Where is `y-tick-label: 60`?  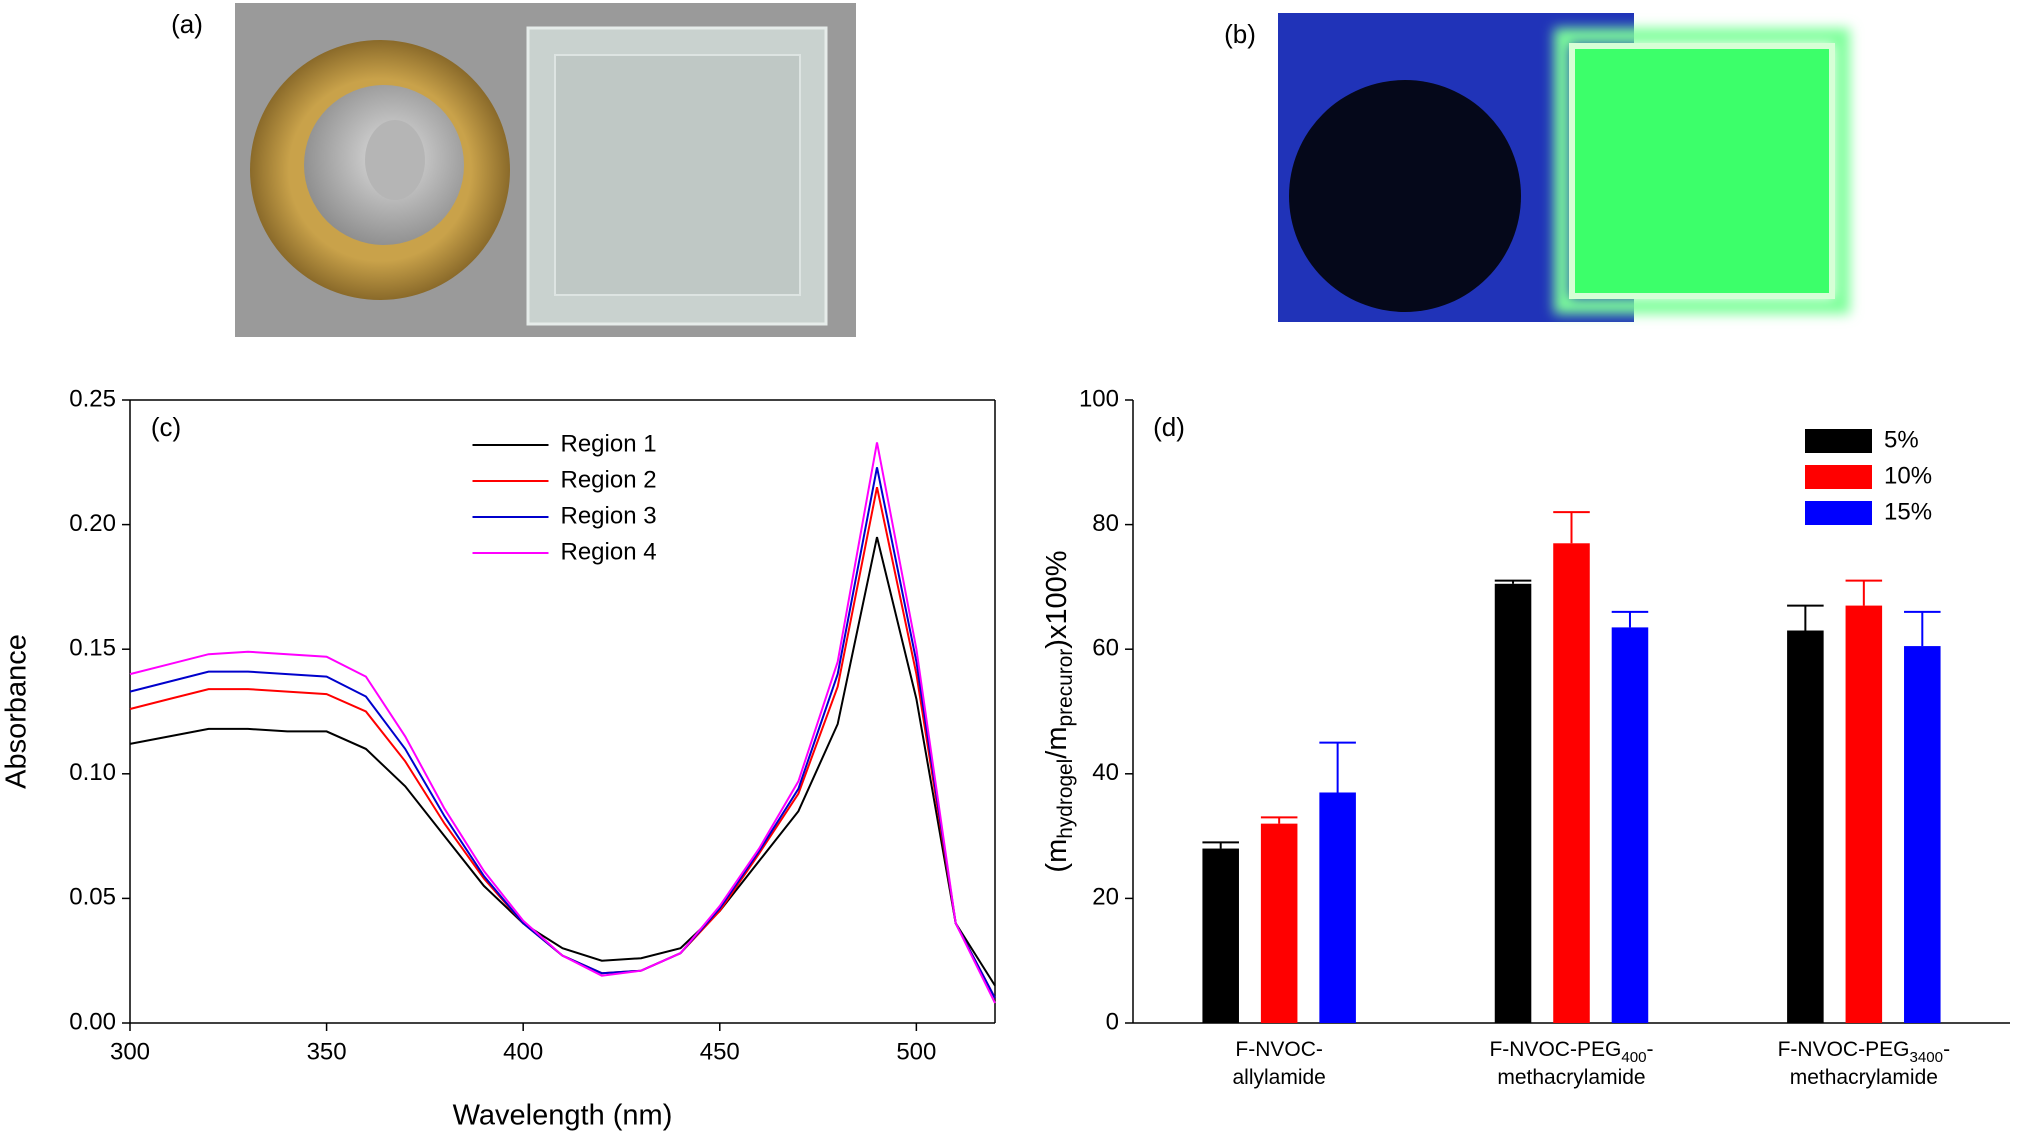
y-tick-label: 60 is located at coordinates (1105, 648).